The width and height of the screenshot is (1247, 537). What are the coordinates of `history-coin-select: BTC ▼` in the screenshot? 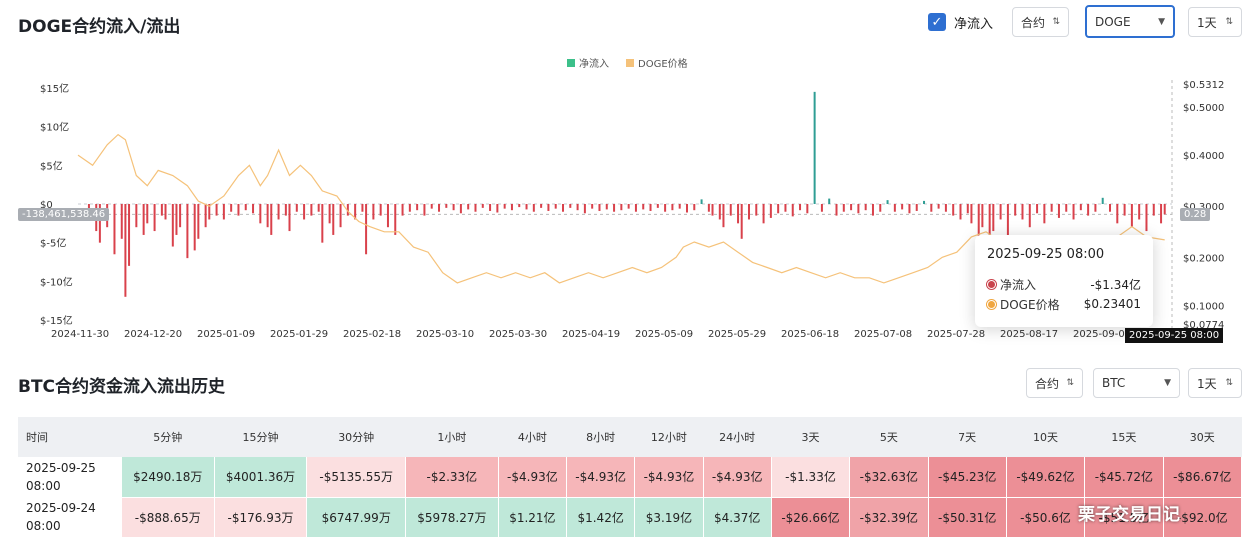 It's located at (1136, 383).